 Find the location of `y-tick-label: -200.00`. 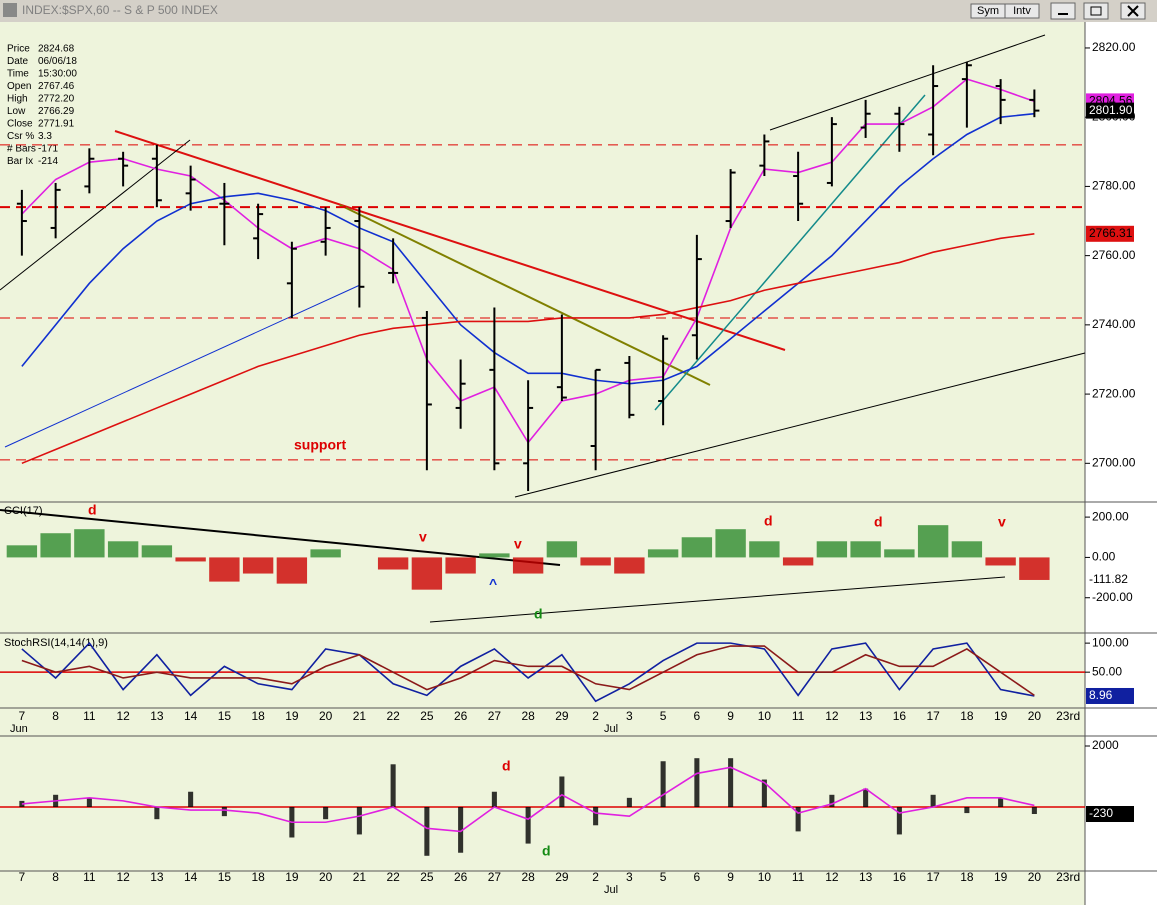

y-tick-label: -200.00 is located at coordinates (1112, 597).